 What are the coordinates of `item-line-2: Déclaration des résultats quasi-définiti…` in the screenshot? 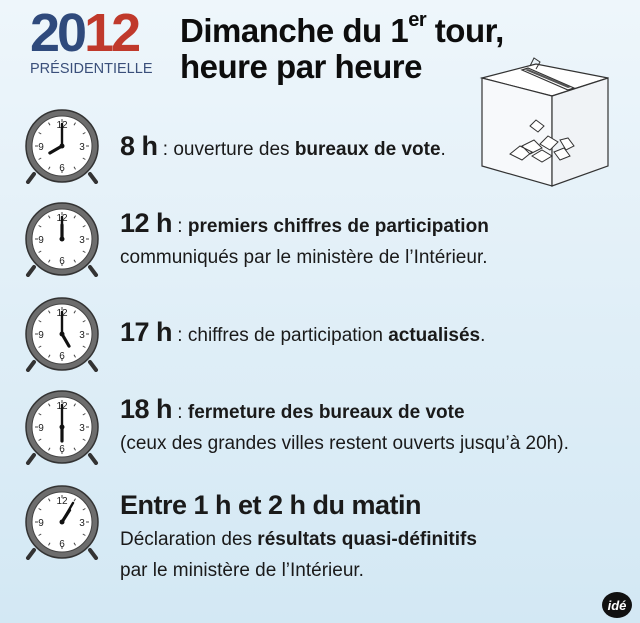 It's located at (298, 539).